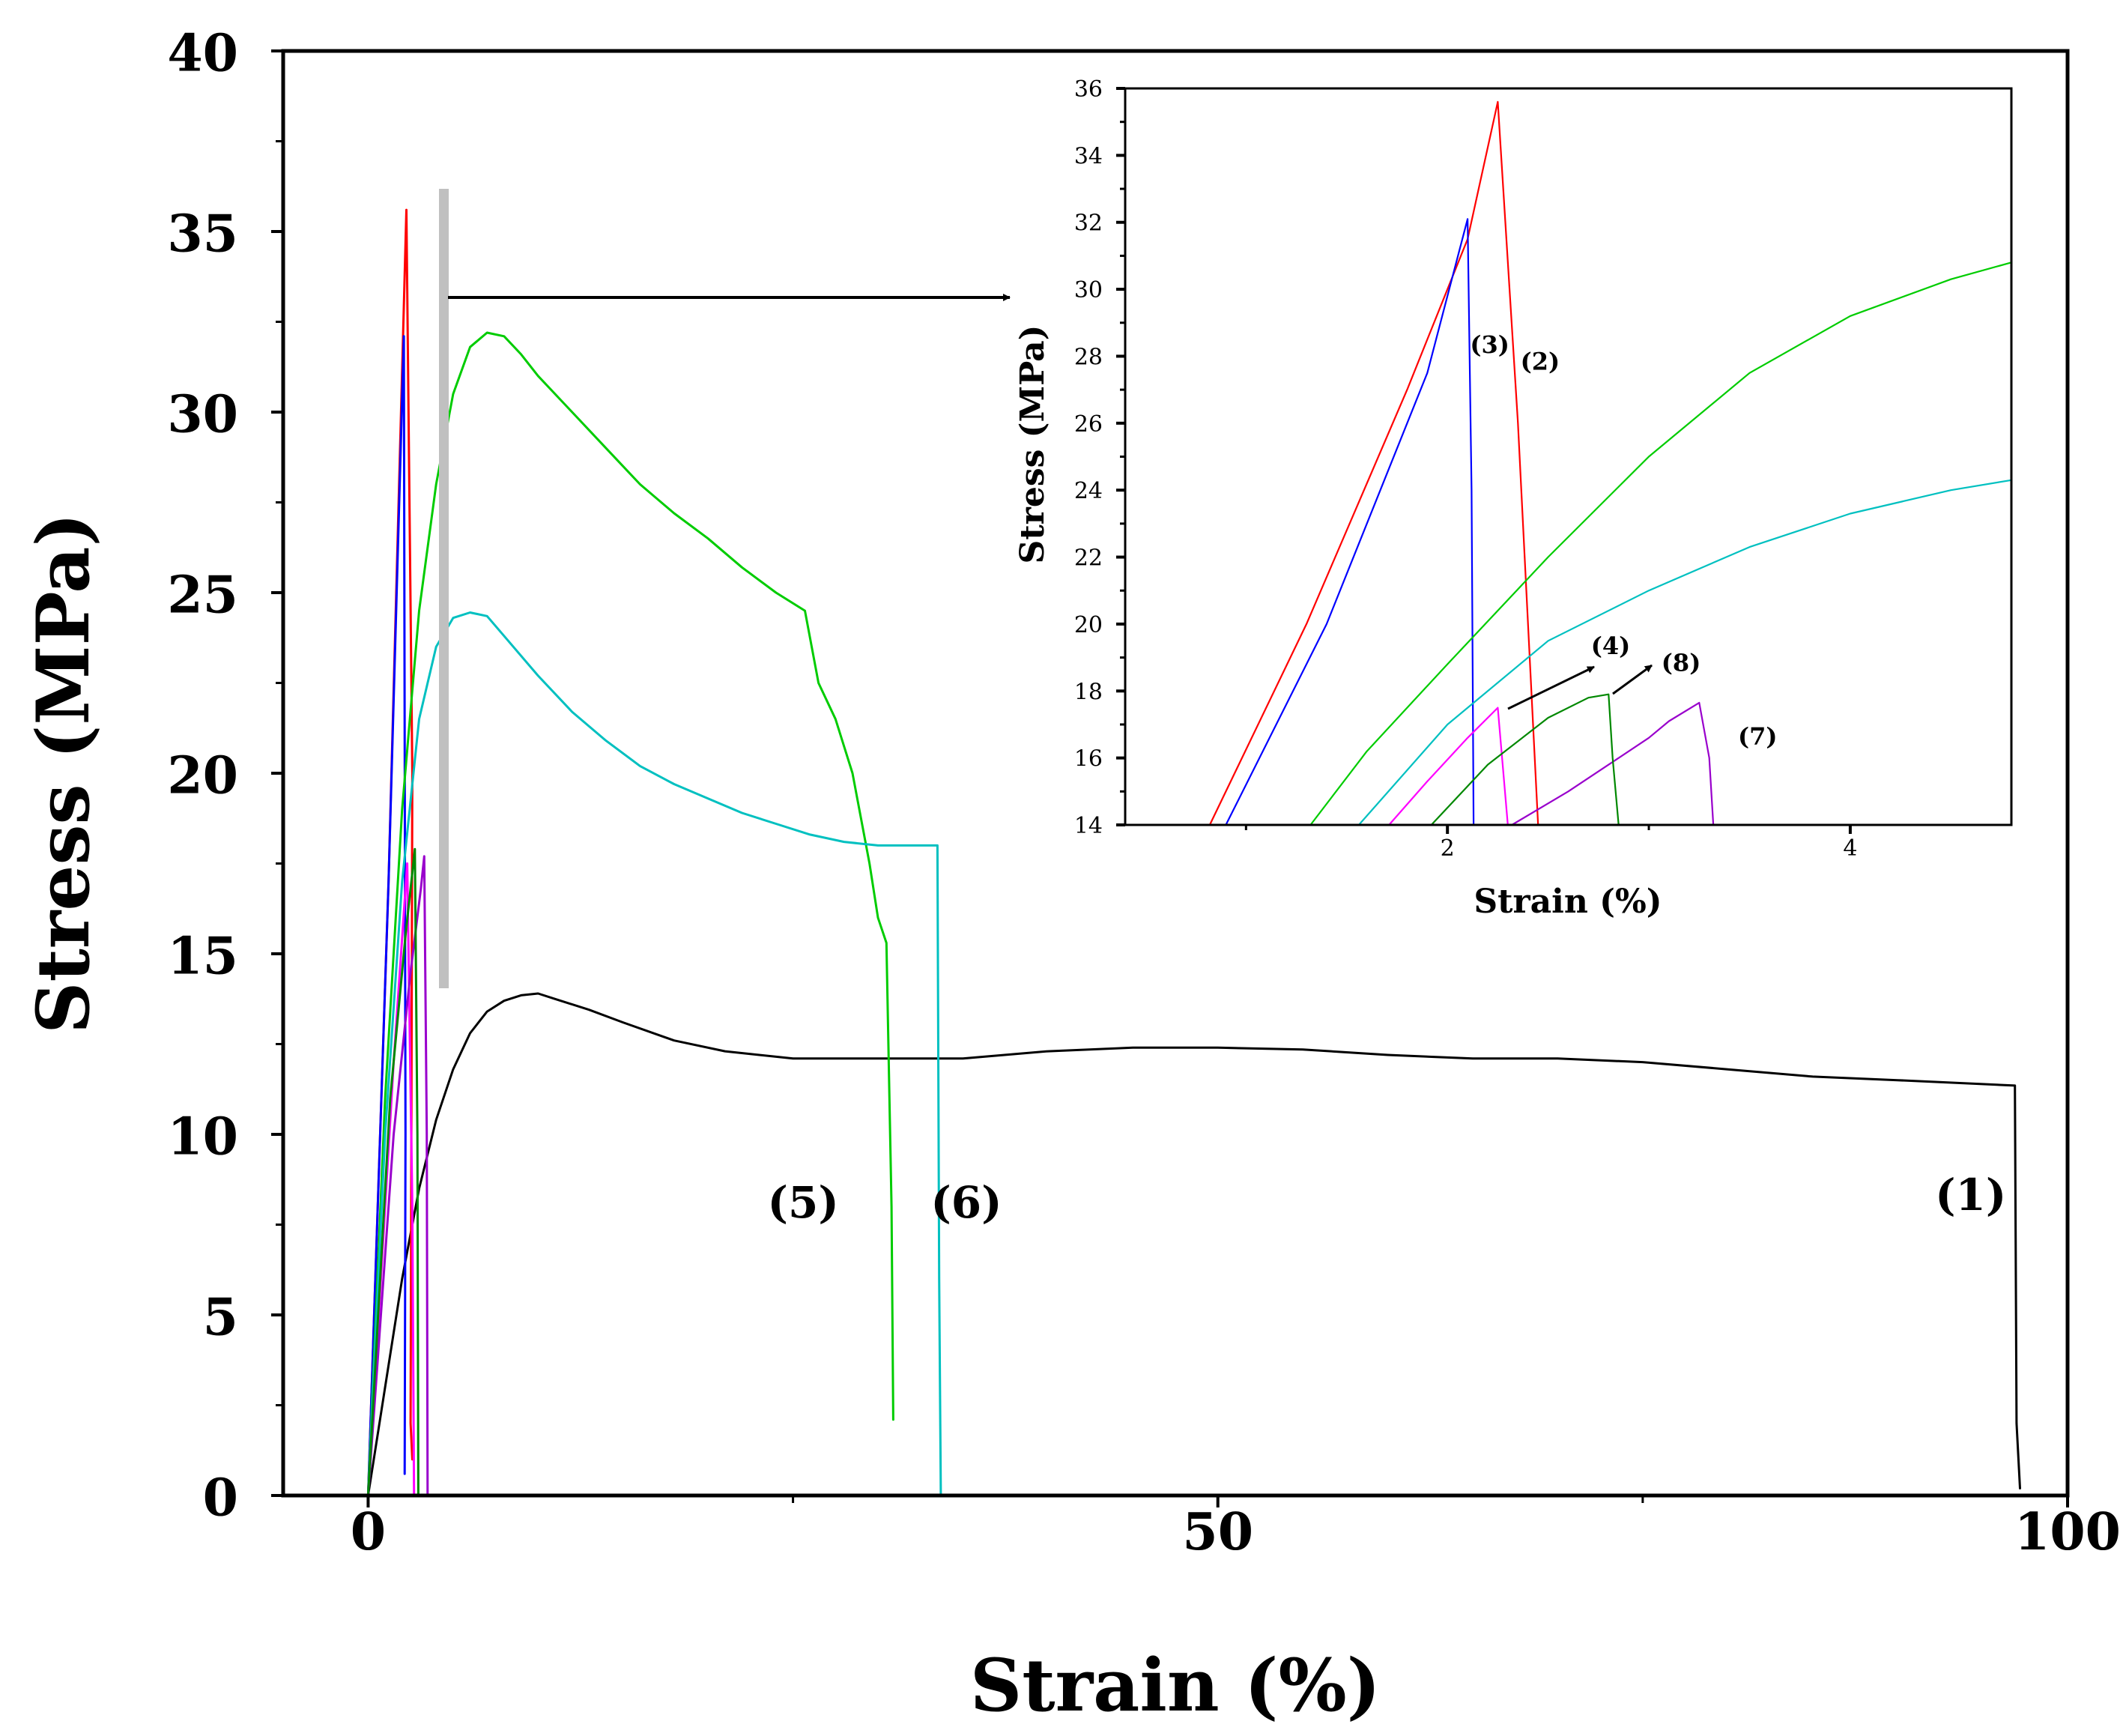  Describe the element at coordinates (202, 956) in the screenshot. I see `main-y-tick-label: 15` at that location.